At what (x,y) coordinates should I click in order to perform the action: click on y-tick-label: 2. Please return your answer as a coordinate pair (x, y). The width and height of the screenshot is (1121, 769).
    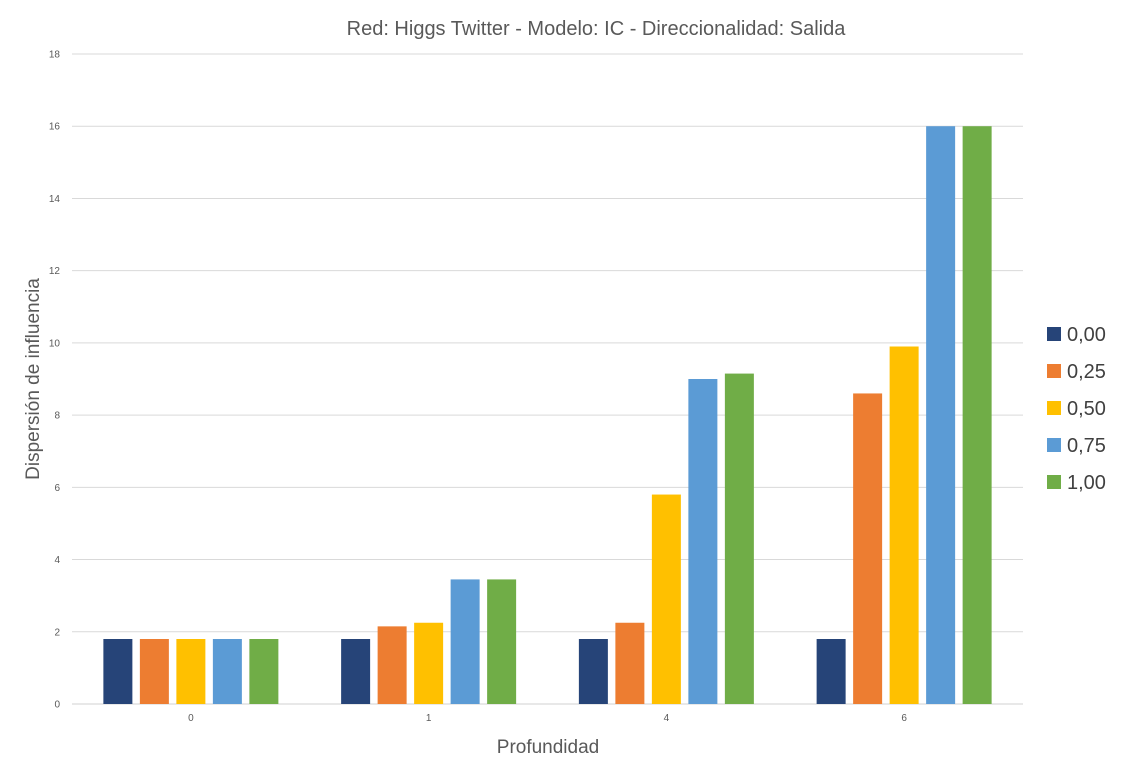
    Looking at the image, I should click on (57, 632).